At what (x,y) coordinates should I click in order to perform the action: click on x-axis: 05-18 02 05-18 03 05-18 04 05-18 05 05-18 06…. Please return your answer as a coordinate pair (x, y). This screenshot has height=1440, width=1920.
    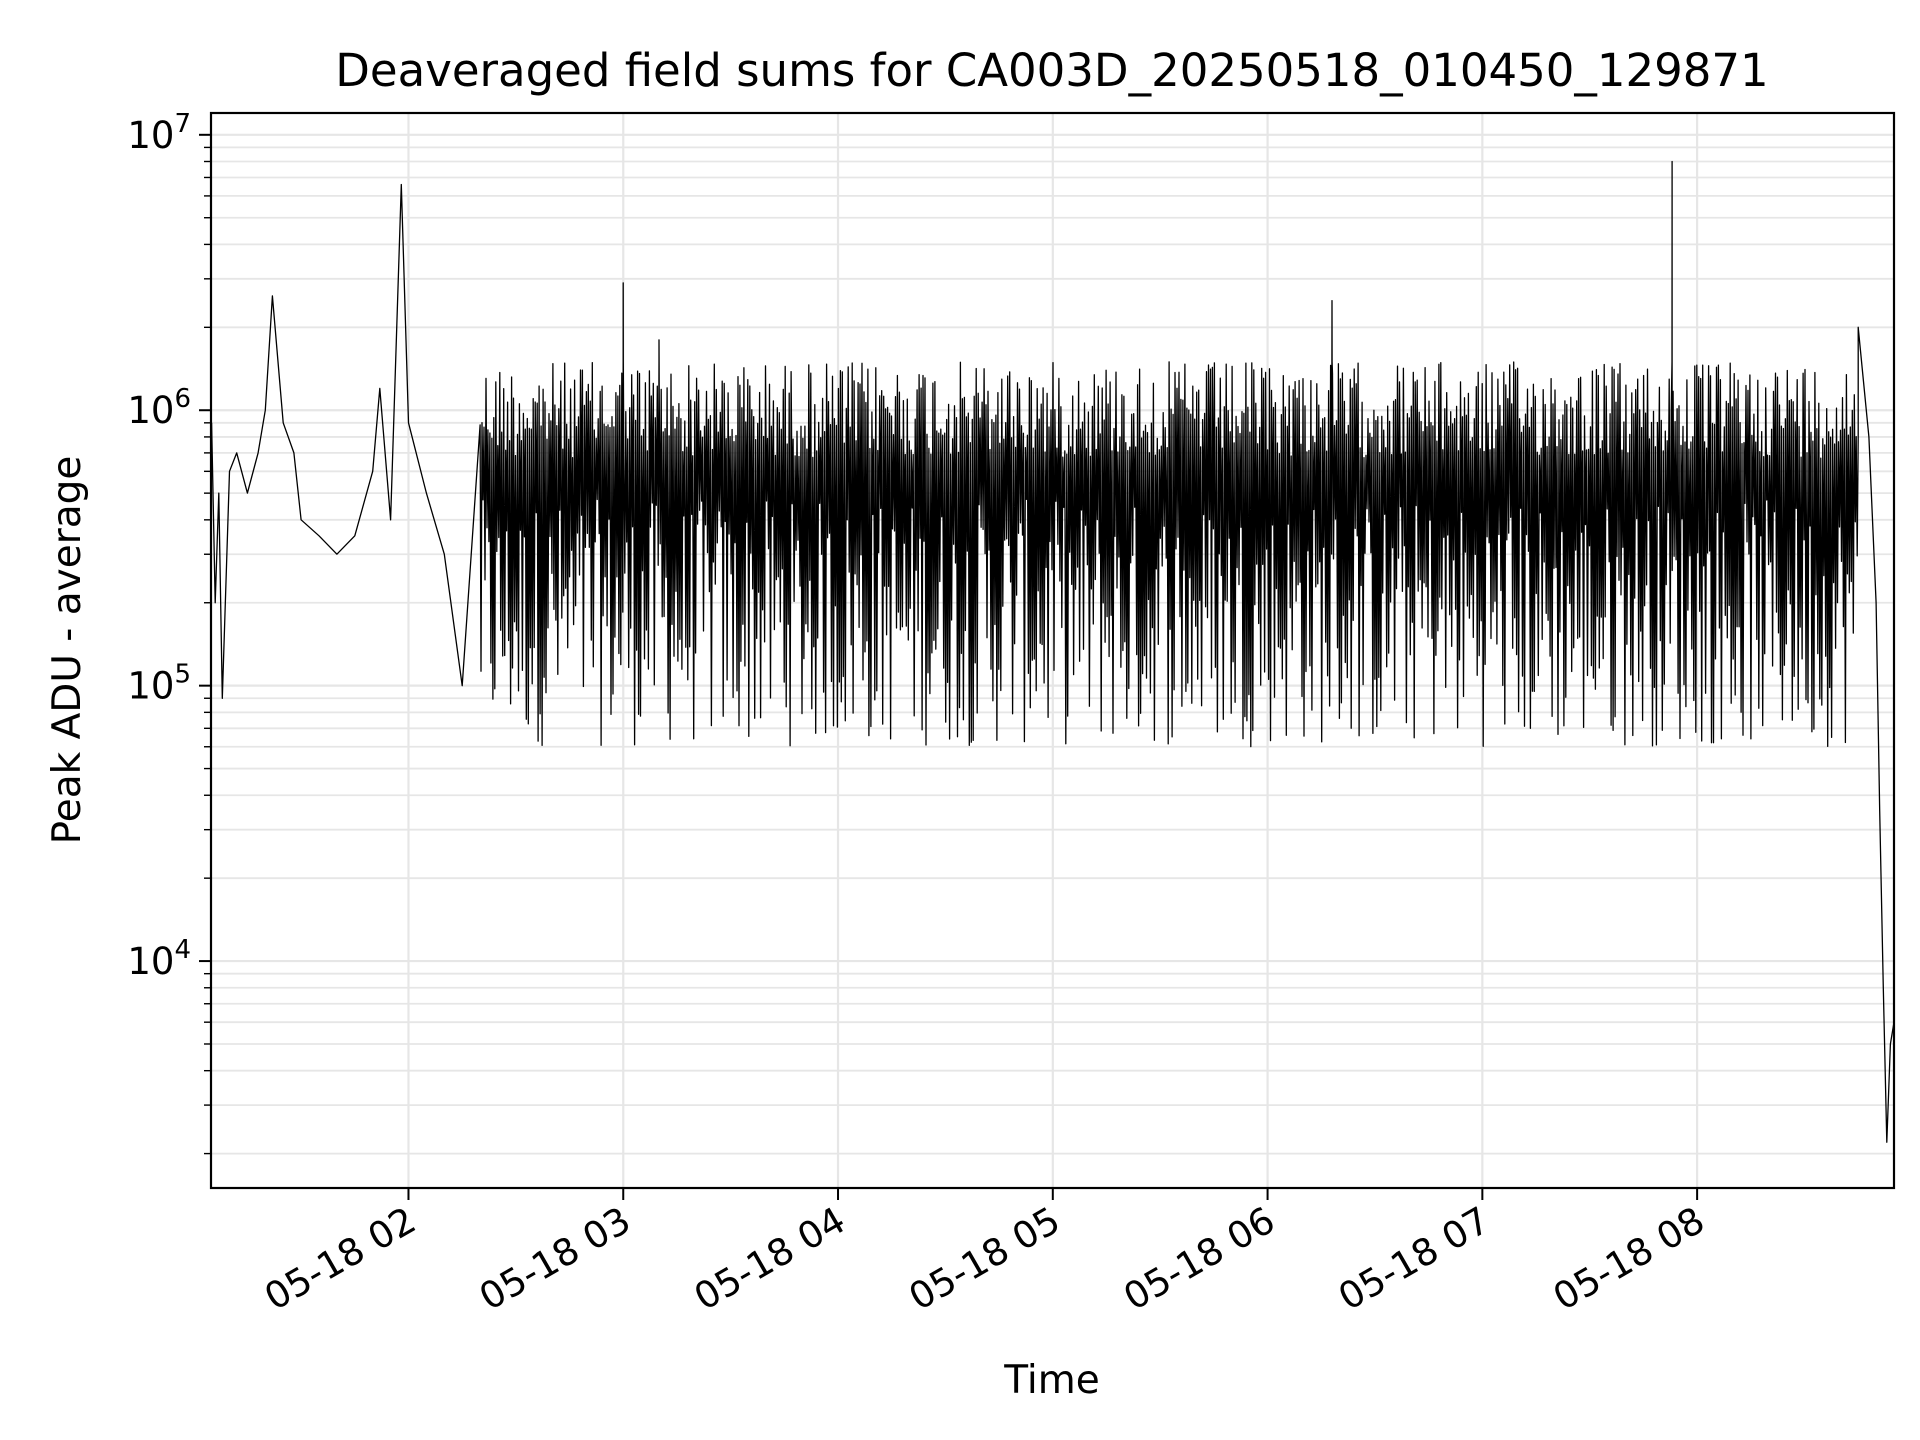
    Looking at the image, I should click on (984, 1253).